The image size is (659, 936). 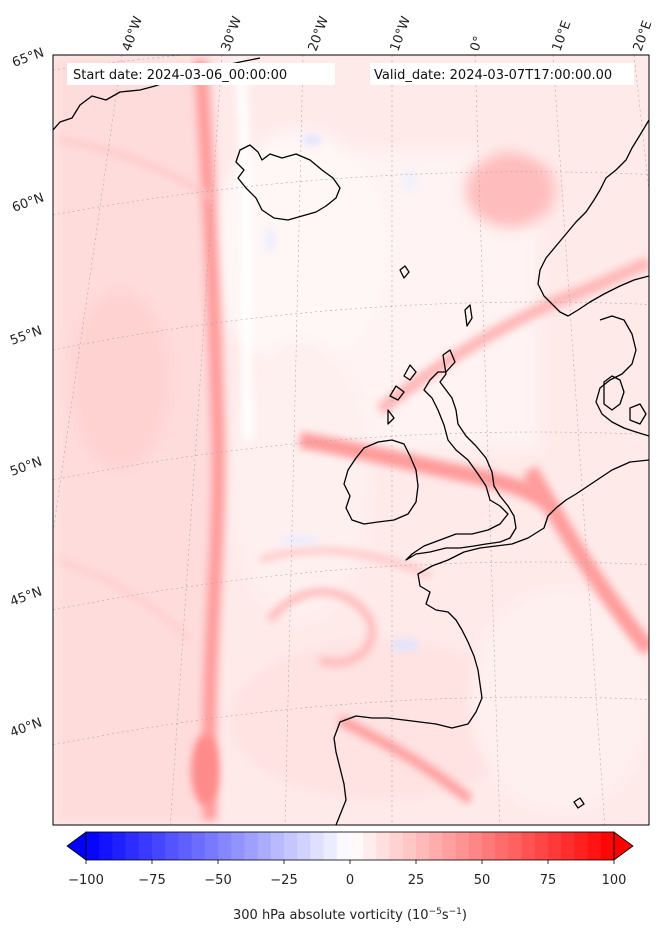 I want to click on sweden-coast, so click(x=622, y=376).